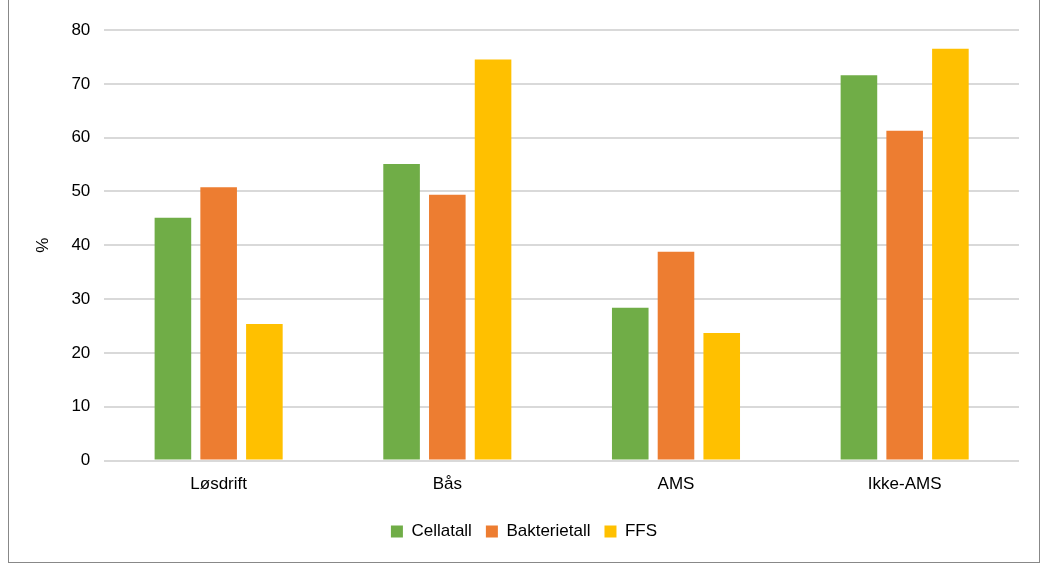  What do you see at coordinates (85, 460) in the screenshot?
I see `y-tick-label: 0` at bounding box center [85, 460].